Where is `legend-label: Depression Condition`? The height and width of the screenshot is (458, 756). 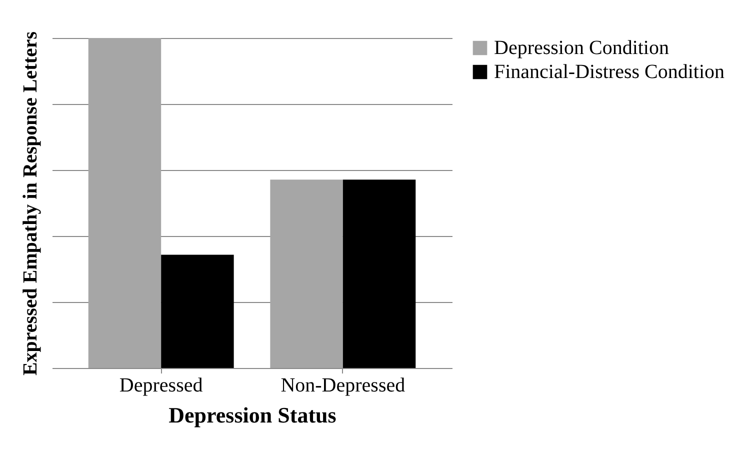 legend-label: Depression Condition is located at coordinates (581, 48).